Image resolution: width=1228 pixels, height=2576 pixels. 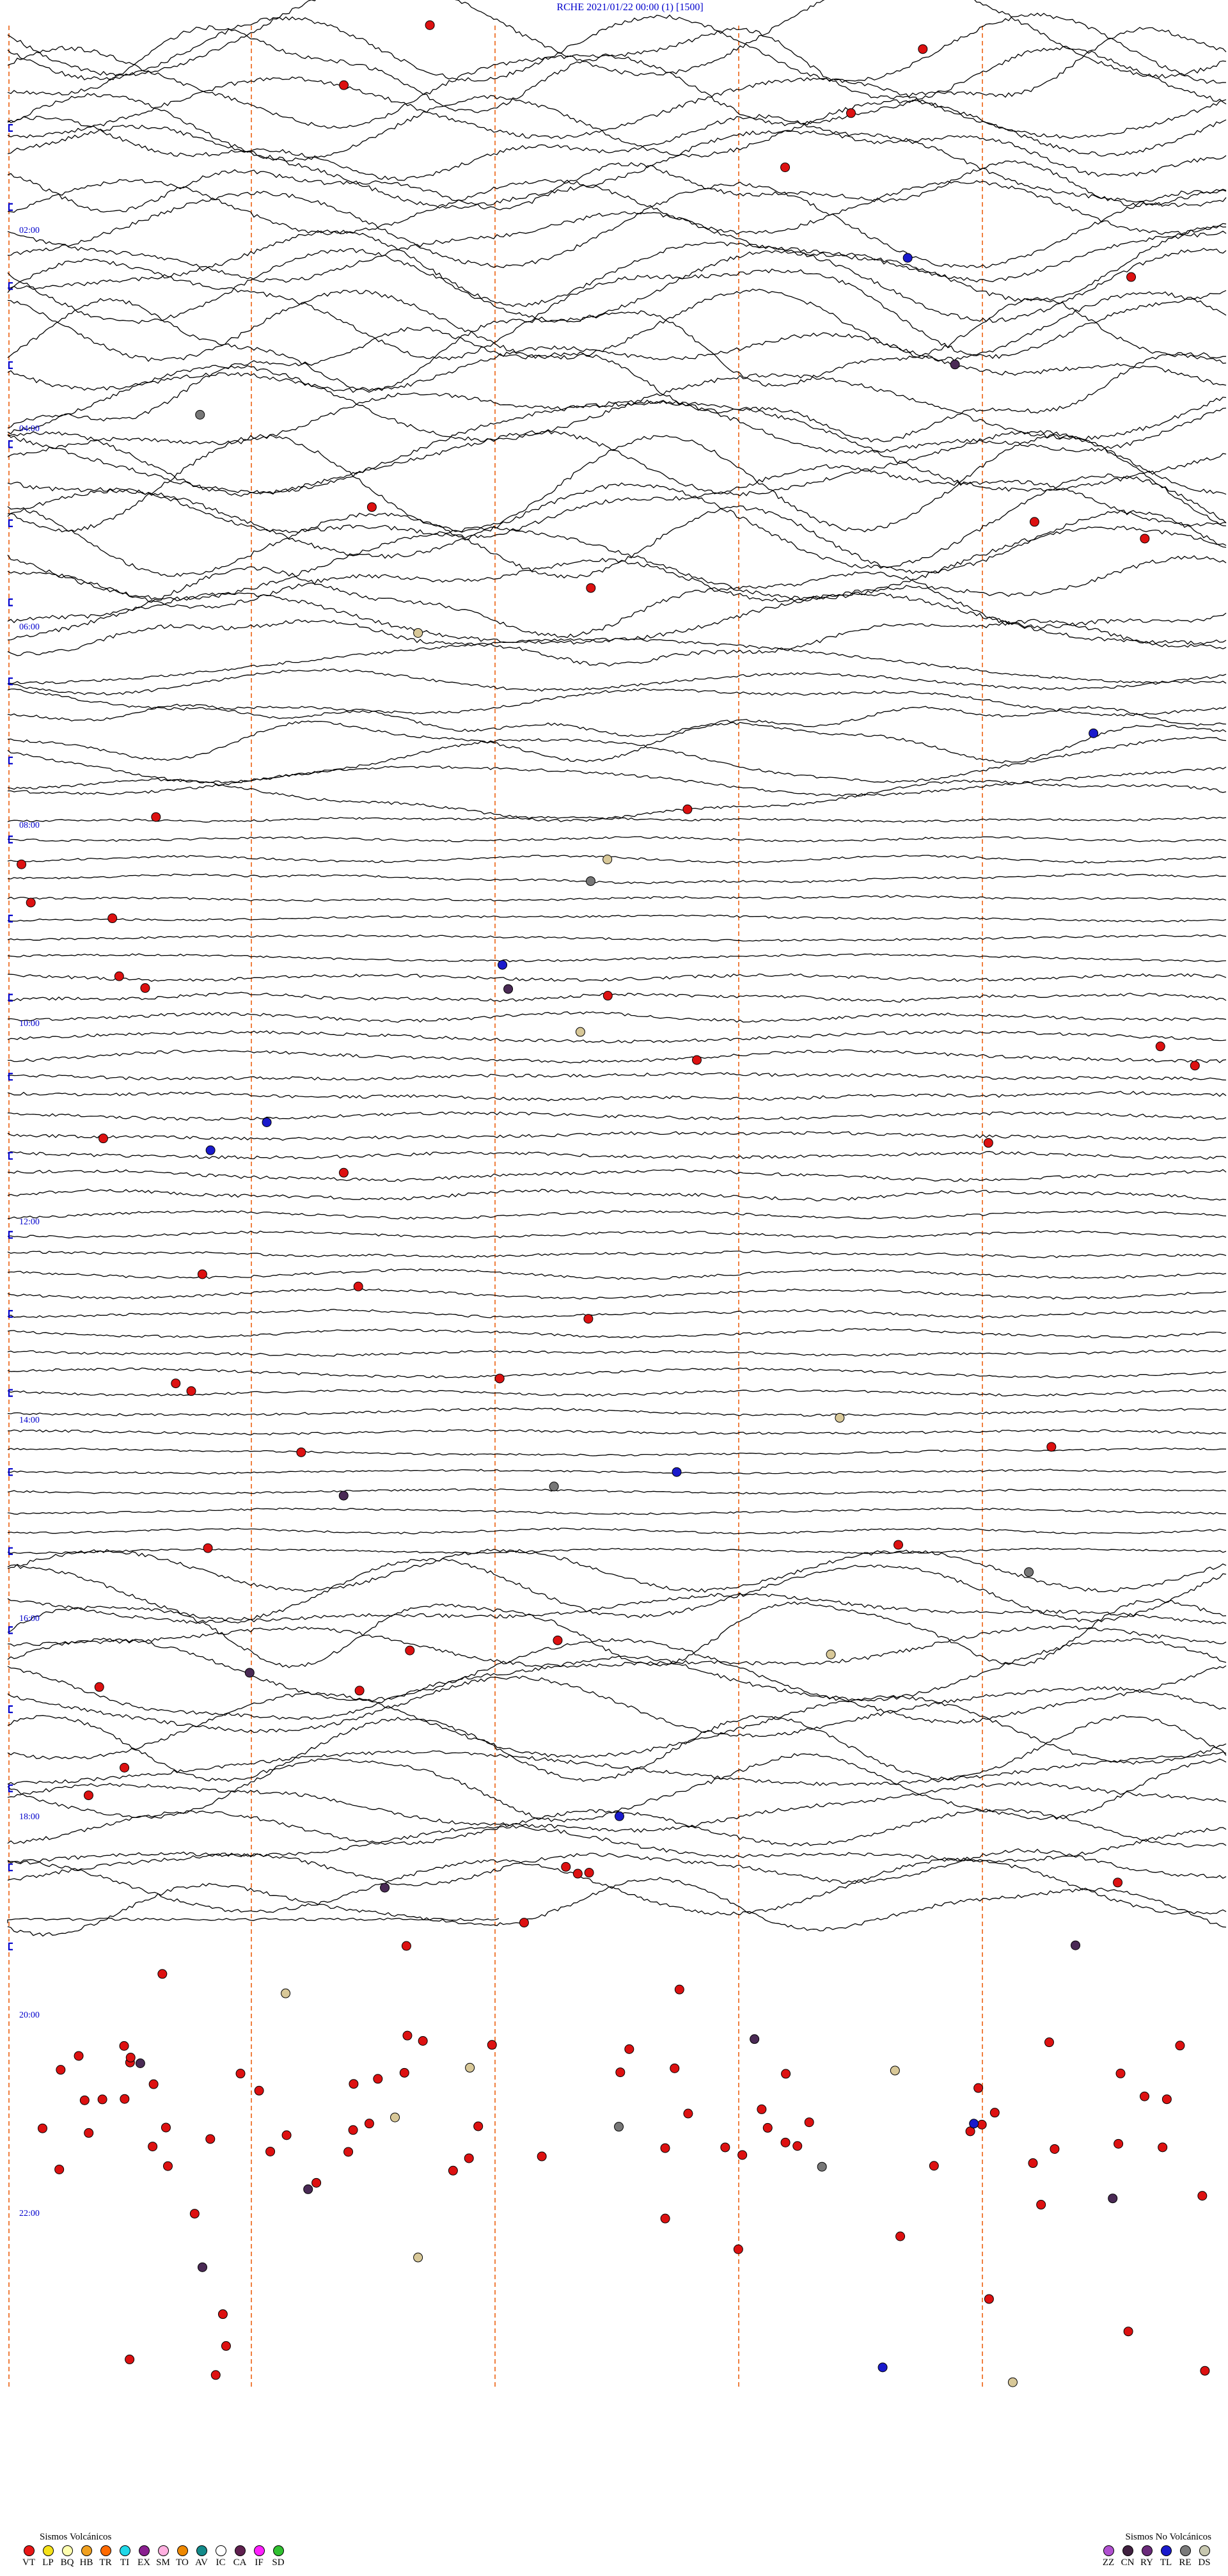 I want to click on legend-nonvolcanic-ry: RY, so click(x=1146, y=2556).